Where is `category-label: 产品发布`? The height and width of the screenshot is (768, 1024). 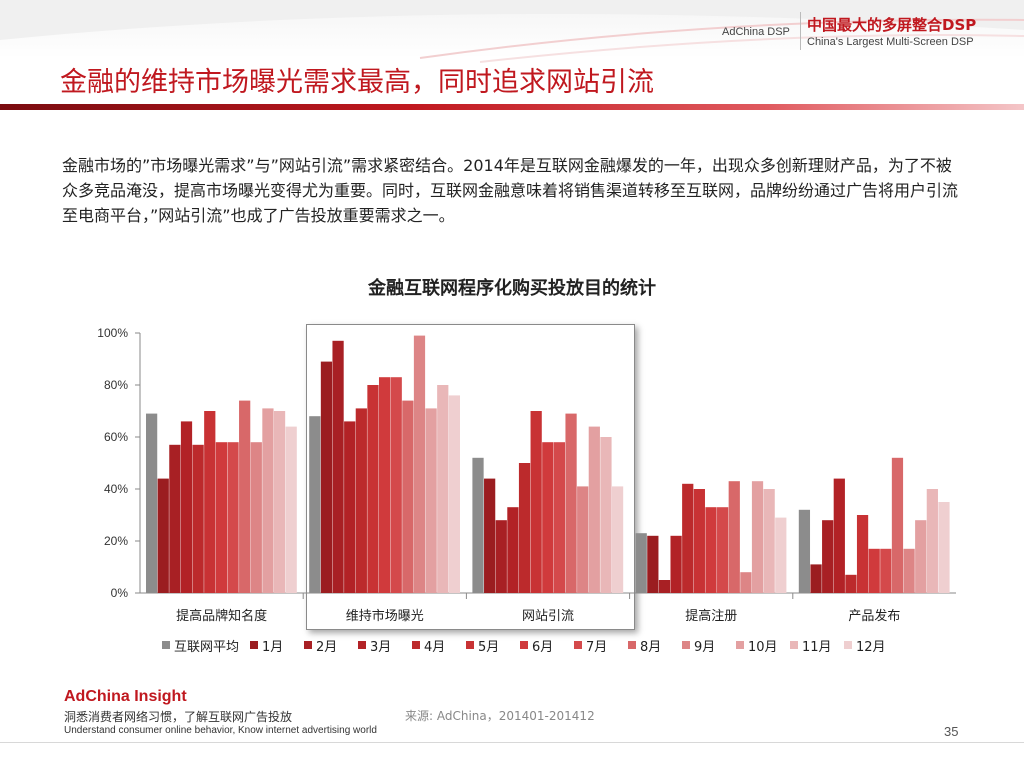 category-label: 产品发布 is located at coordinates (874, 616).